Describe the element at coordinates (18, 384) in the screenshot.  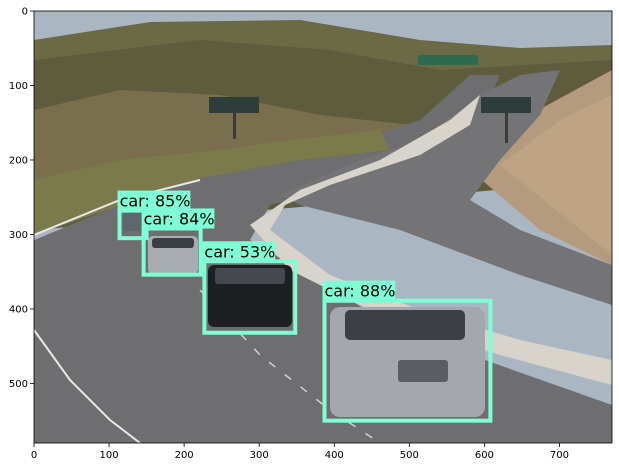
I see `y-tick-label: 500` at that location.